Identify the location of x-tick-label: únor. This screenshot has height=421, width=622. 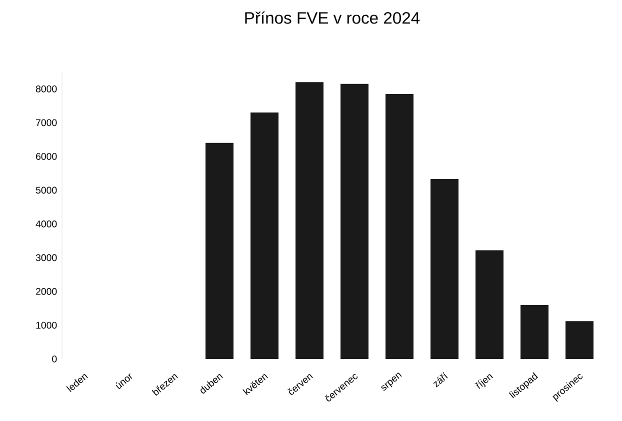
(124, 381).